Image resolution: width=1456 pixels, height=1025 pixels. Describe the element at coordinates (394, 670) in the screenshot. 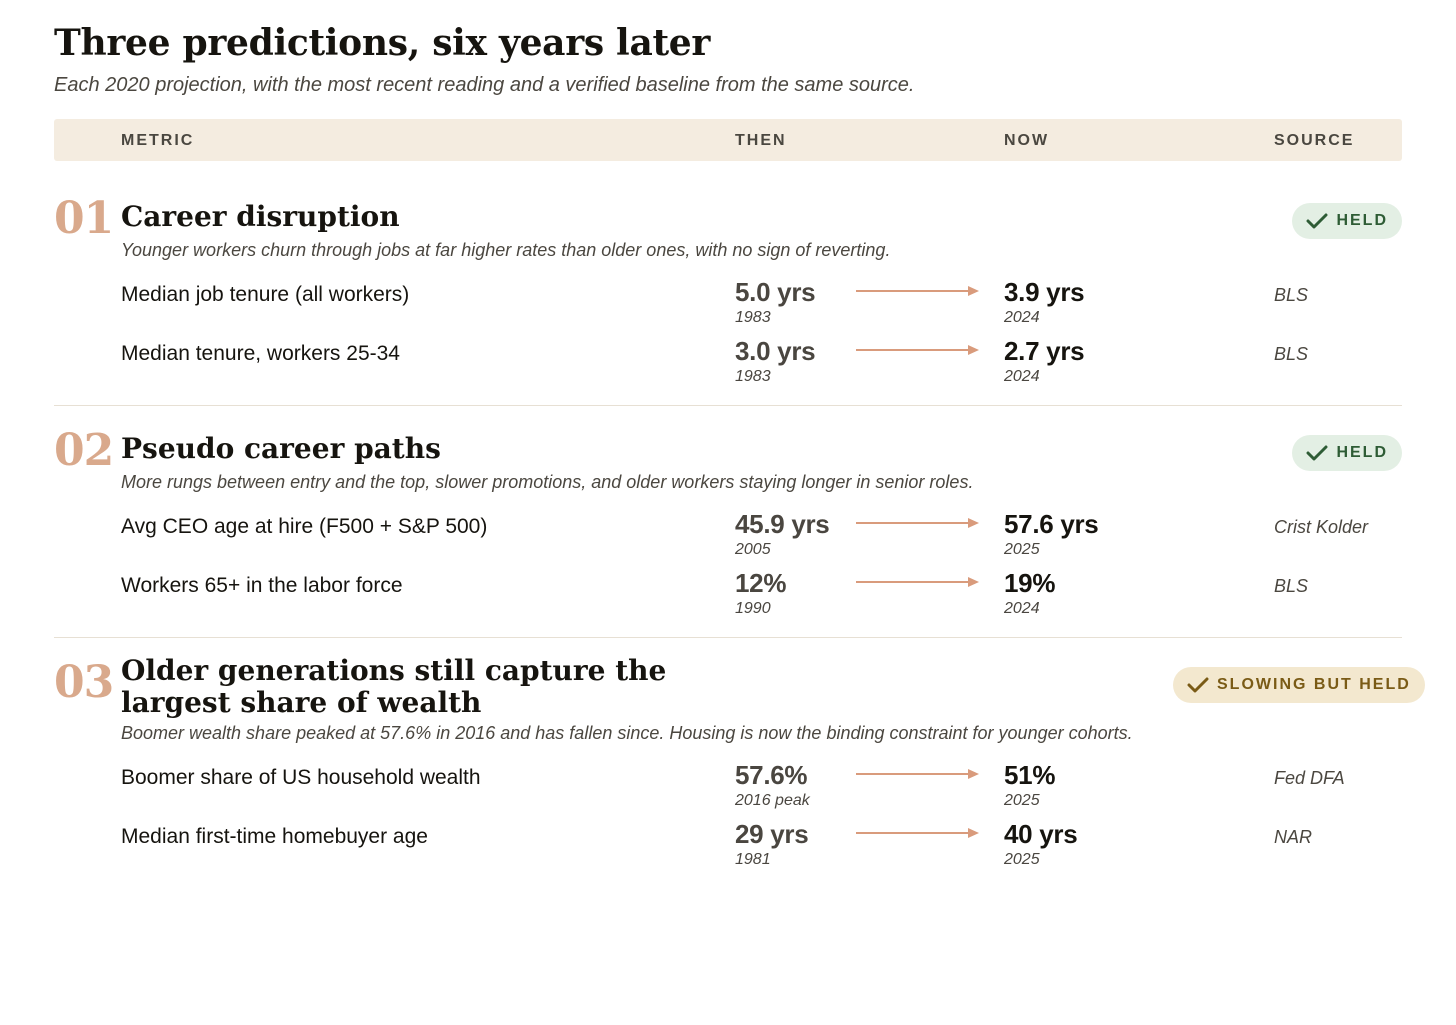

I see `section-title-line-1: Older generations still capture the` at that location.